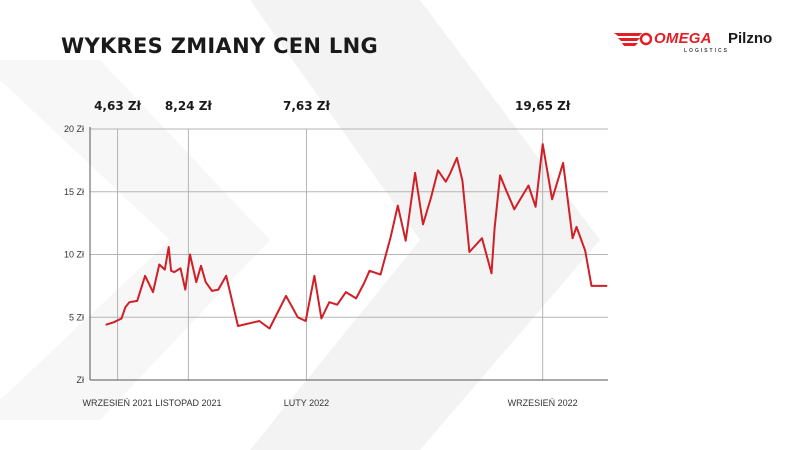 The height and width of the screenshot is (450, 800). What do you see at coordinates (306, 106) in the screenshot?
I see `price-annotation: 7,63 Zł` at bounding box center [306, 106].